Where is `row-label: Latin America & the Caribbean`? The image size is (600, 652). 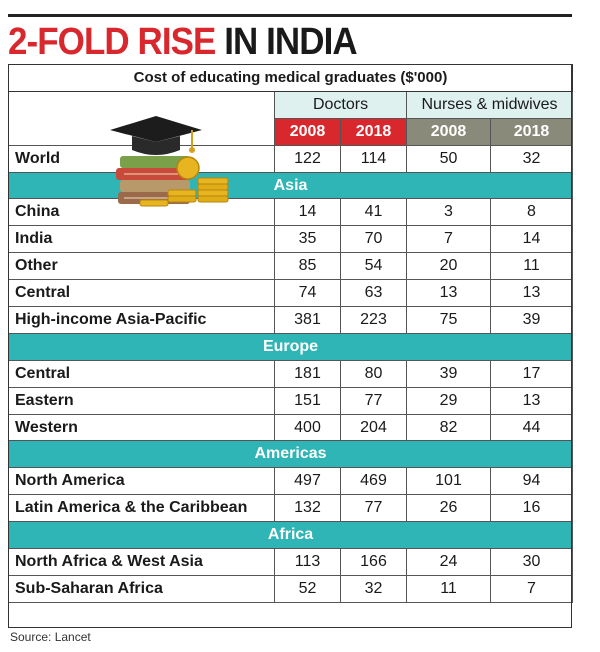
row-label: Latin America & the Caribbean is located at coordinates (141, 508).